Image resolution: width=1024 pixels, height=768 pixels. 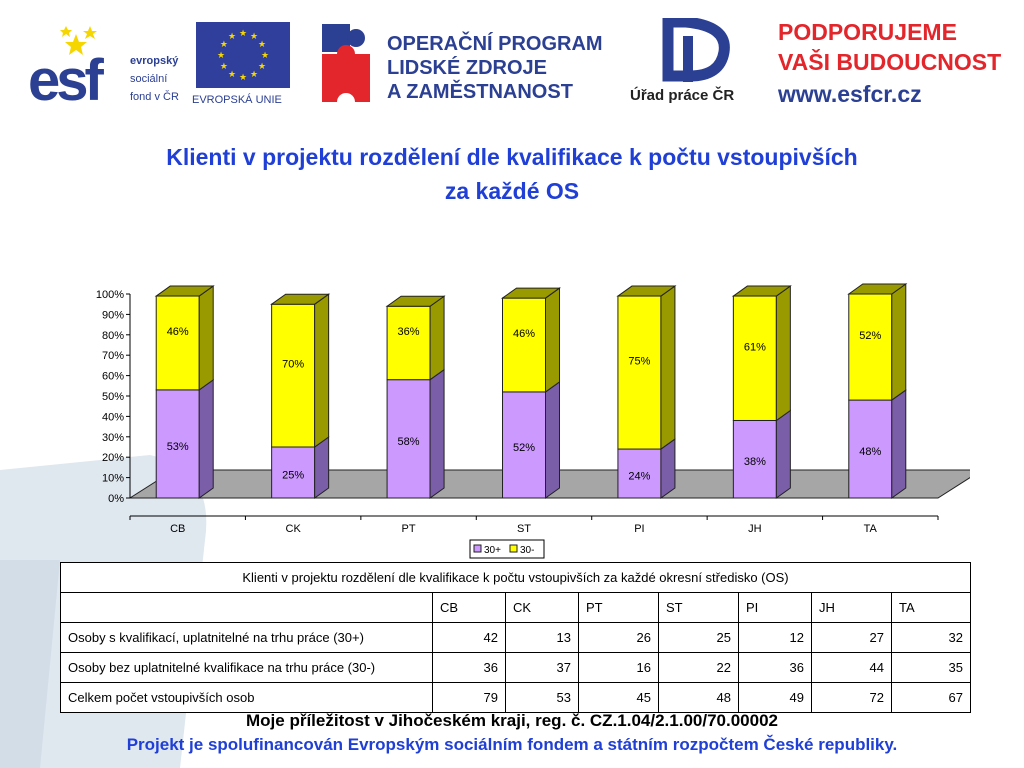 I want to click on bar-top-30--ST, so click(x=531, y=293).